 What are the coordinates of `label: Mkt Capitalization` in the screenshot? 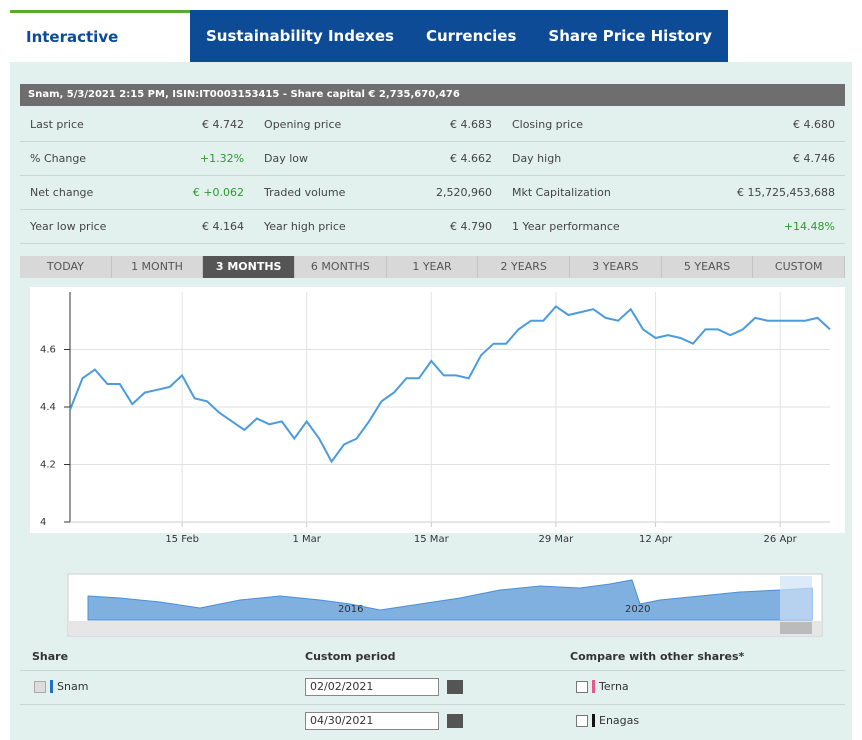 It's located at (591, 192).